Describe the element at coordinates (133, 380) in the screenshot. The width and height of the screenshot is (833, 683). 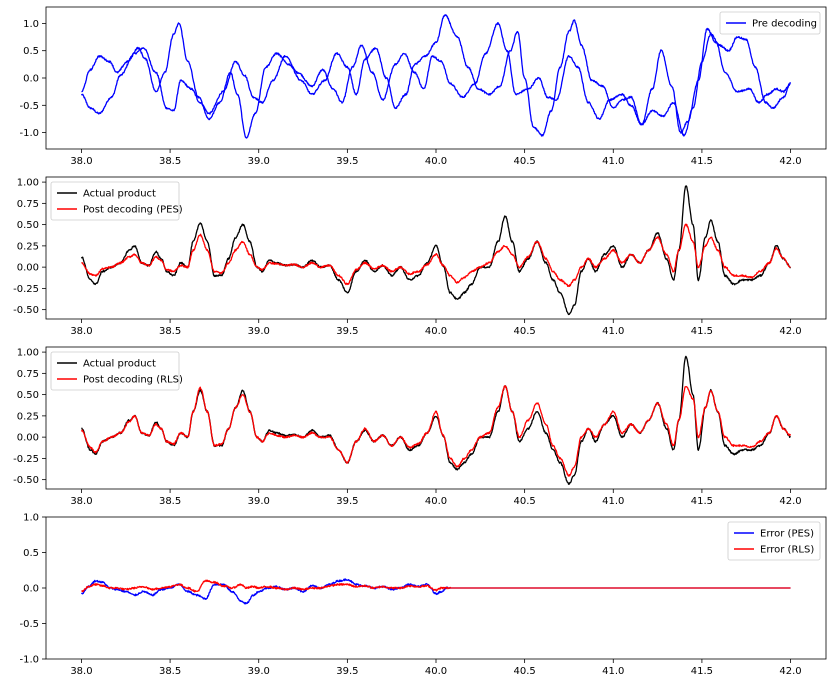
I see `legend-label: Post decoding (RLS)` at that location.